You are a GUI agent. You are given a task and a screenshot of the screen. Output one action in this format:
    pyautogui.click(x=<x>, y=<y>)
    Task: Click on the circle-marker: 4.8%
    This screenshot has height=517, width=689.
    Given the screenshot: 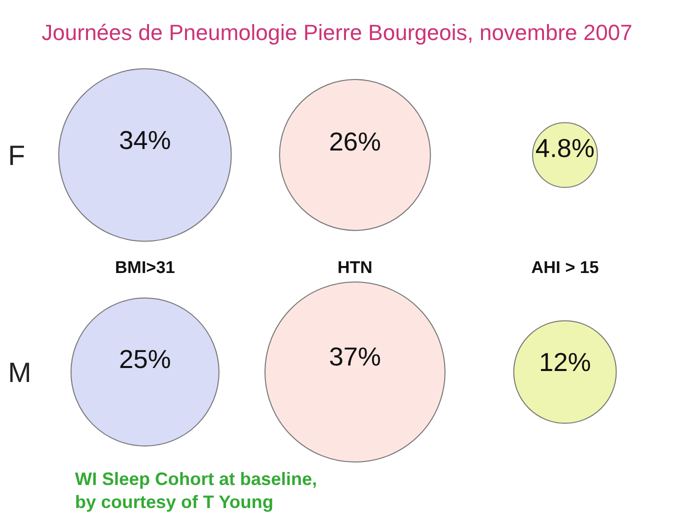 What is the action you would take?
    pyautogui.click(x=565, y=155)
    